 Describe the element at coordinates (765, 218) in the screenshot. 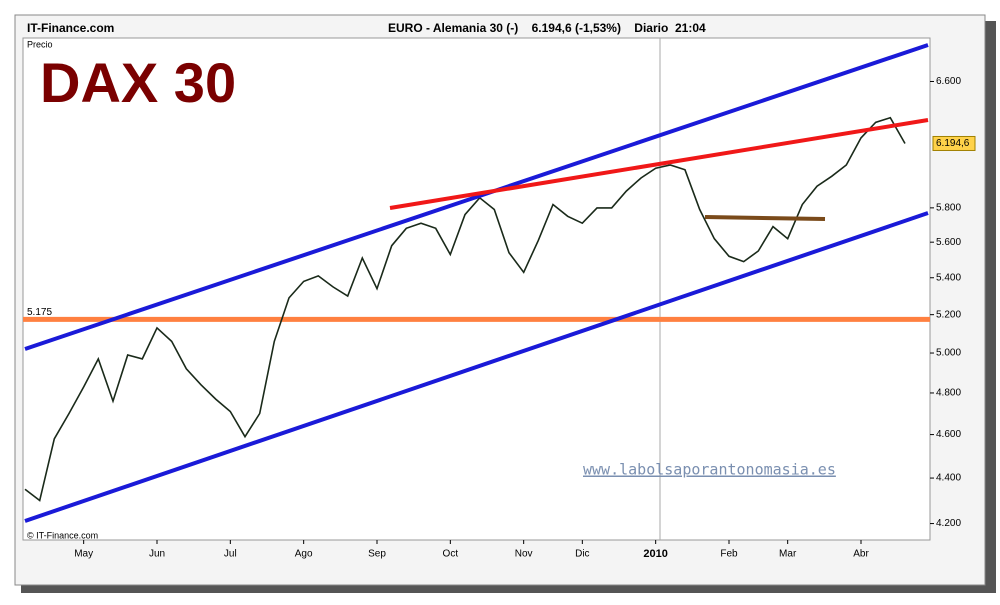

I see `support-line` at that location.